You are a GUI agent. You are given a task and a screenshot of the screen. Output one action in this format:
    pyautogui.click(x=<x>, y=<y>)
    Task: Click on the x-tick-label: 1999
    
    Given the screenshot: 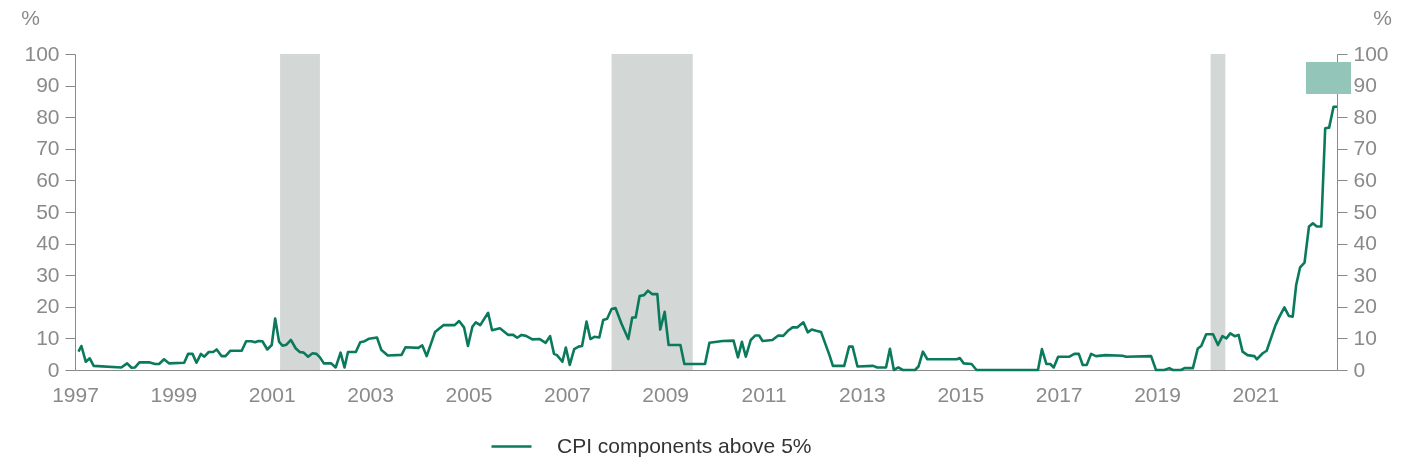 What is the action you would take?
    pyautogui.click(x=174, y=394)
    